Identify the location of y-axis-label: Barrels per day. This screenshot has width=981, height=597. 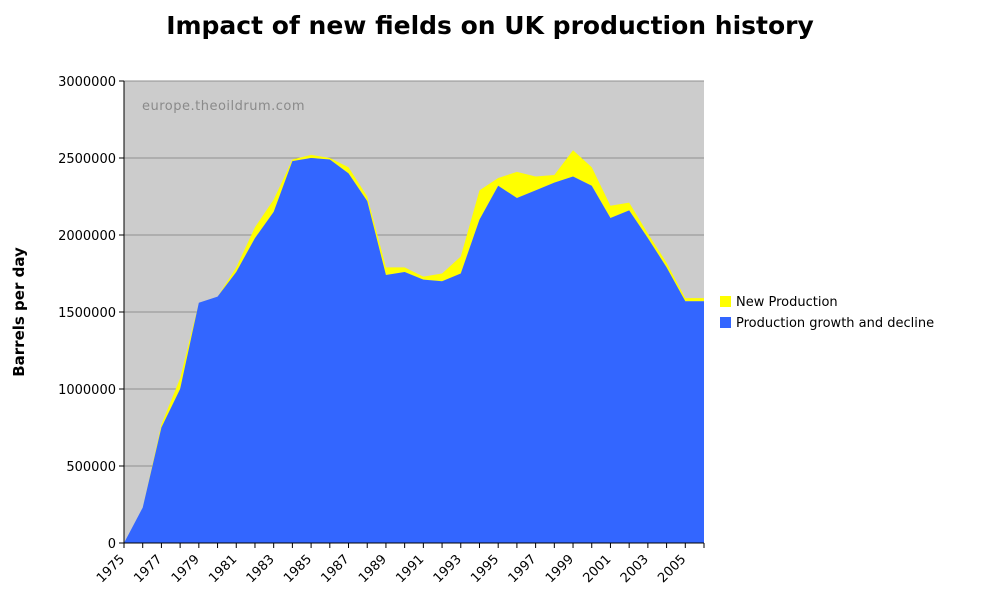
(19, 312).